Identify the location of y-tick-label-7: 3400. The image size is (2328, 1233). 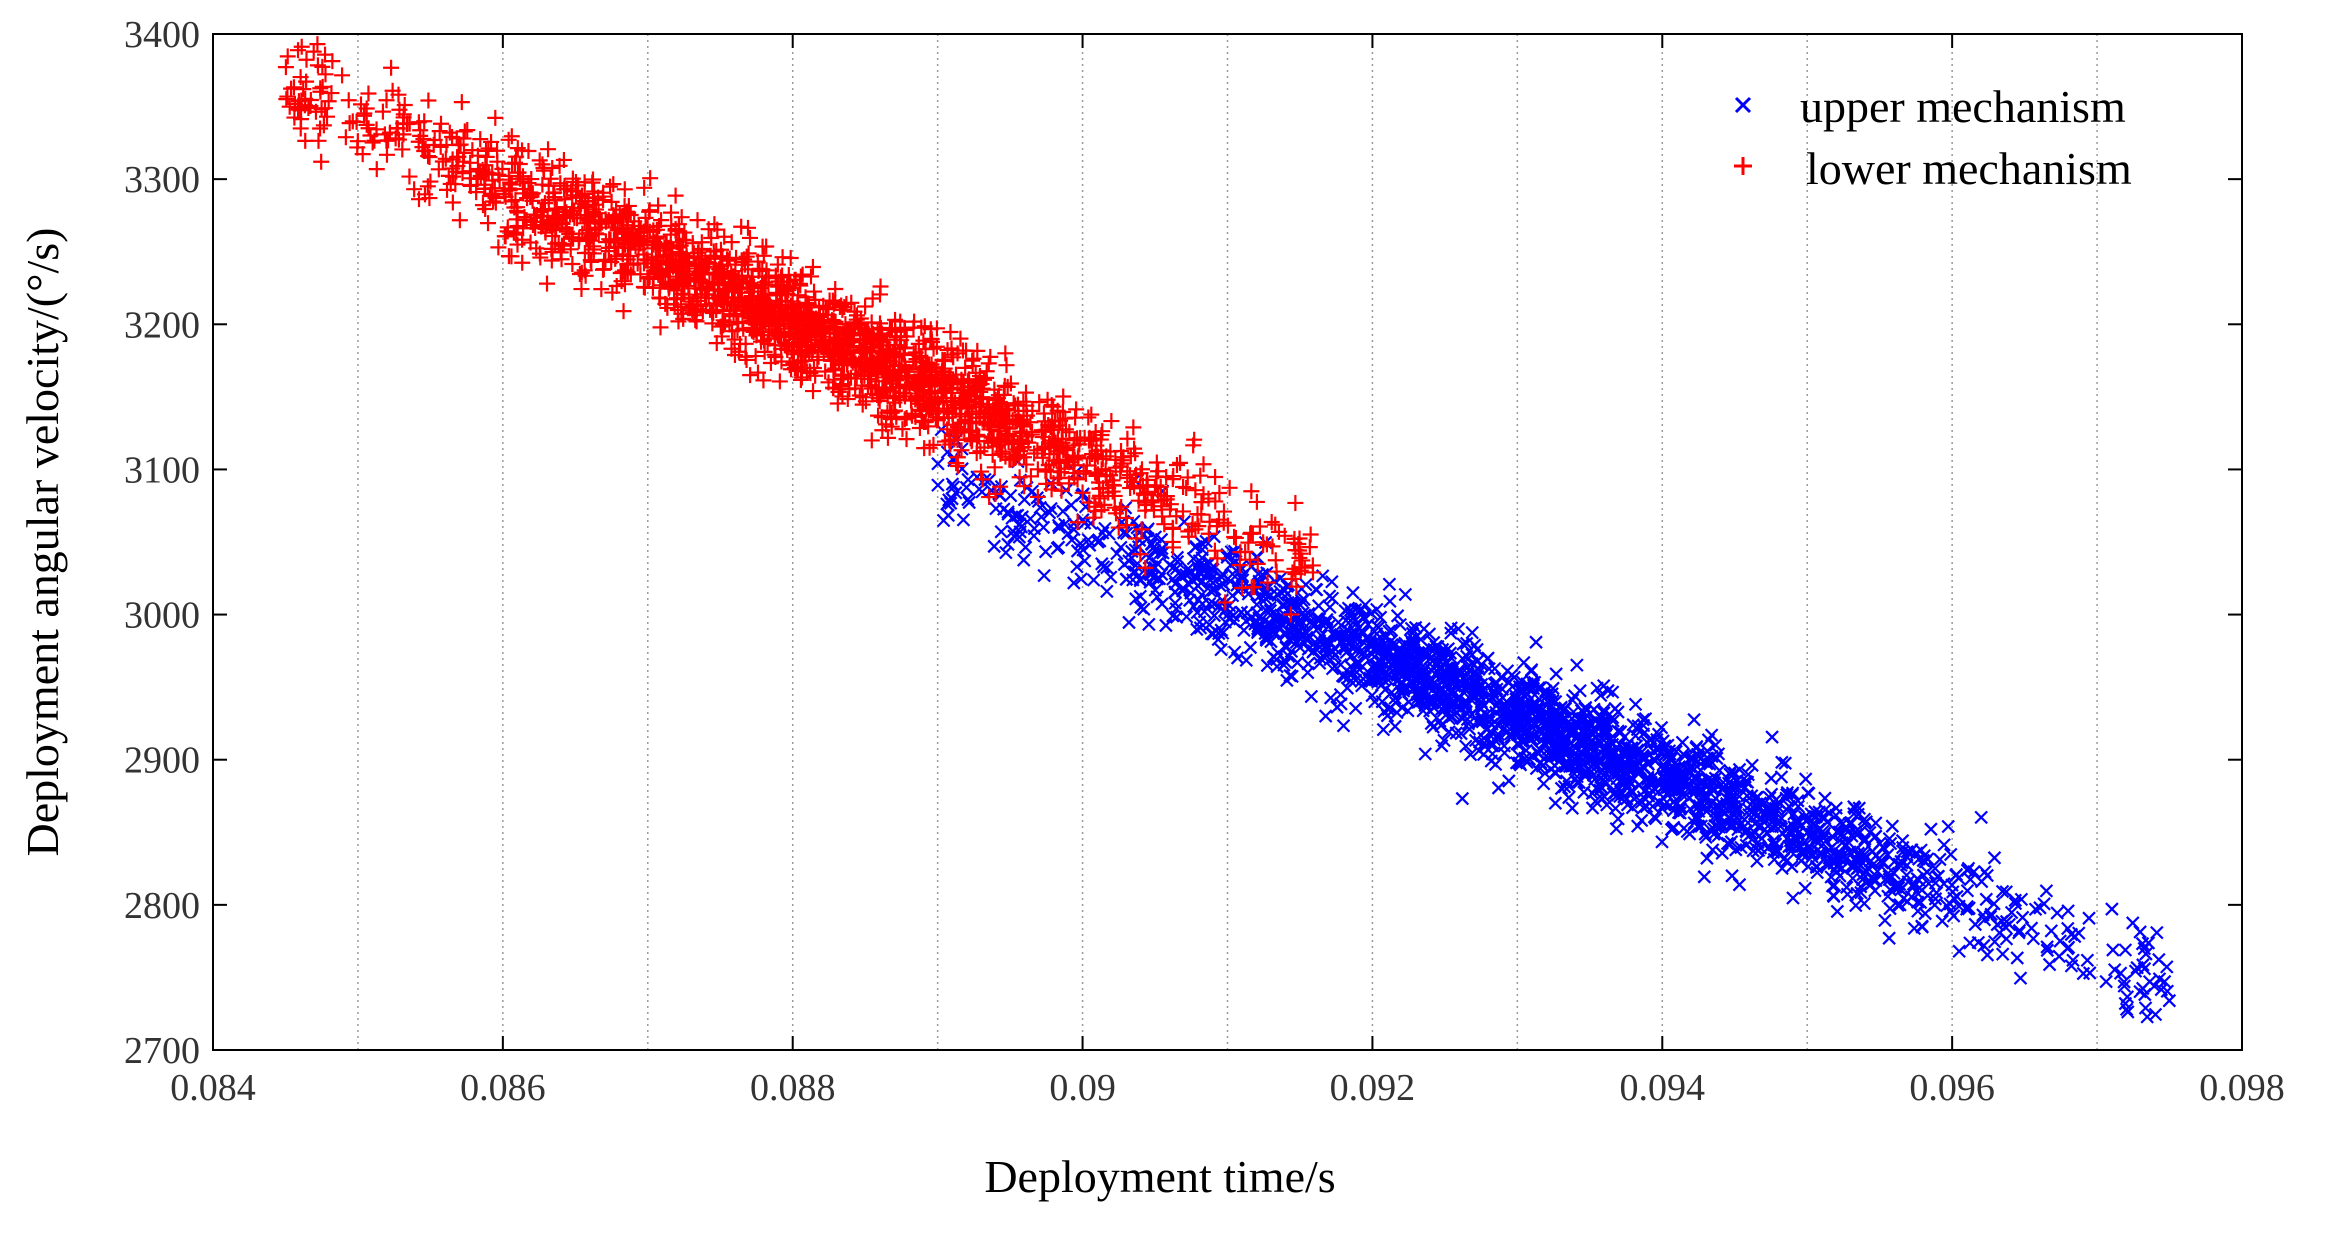
(162, 35).